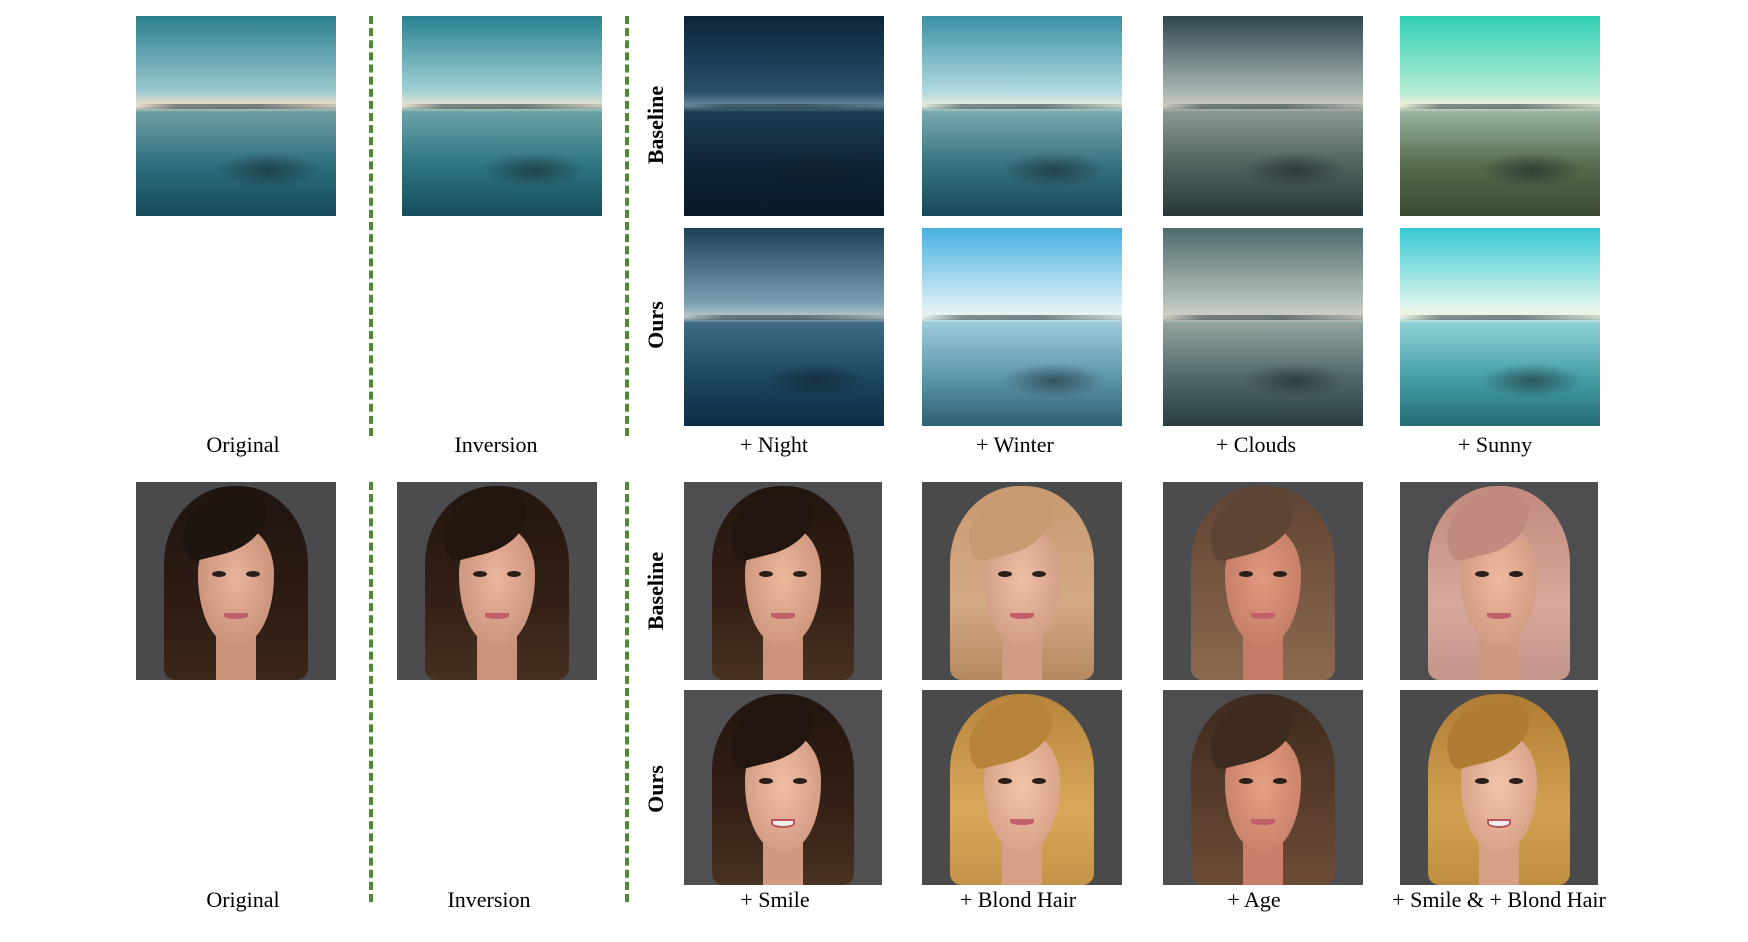 Image resolution: width=1748 pixels, height=942 pixels. What do you see at coordinates (236, 581) in the screenshot?
I see `face-original-image` at bounding box center [236, 581].